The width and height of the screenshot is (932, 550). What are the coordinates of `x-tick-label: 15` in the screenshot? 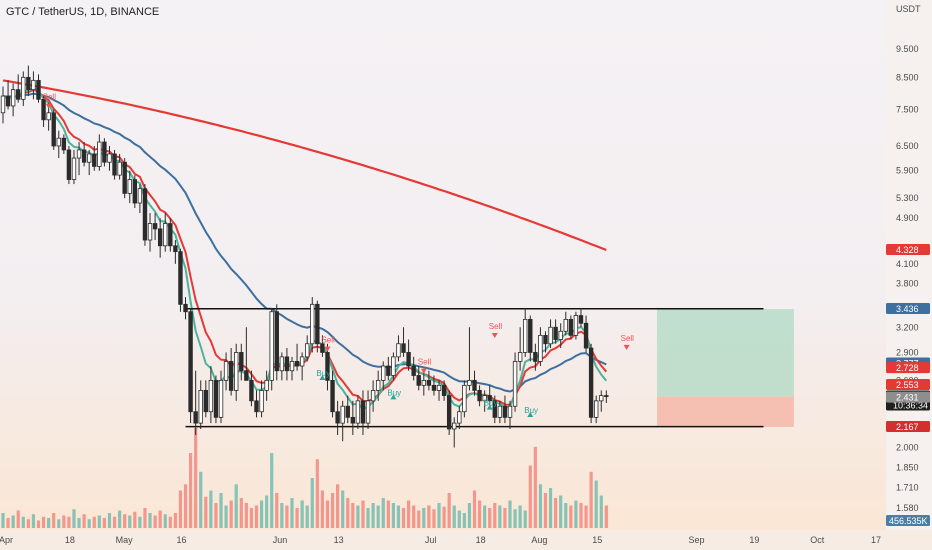 It's located at (597, 540).